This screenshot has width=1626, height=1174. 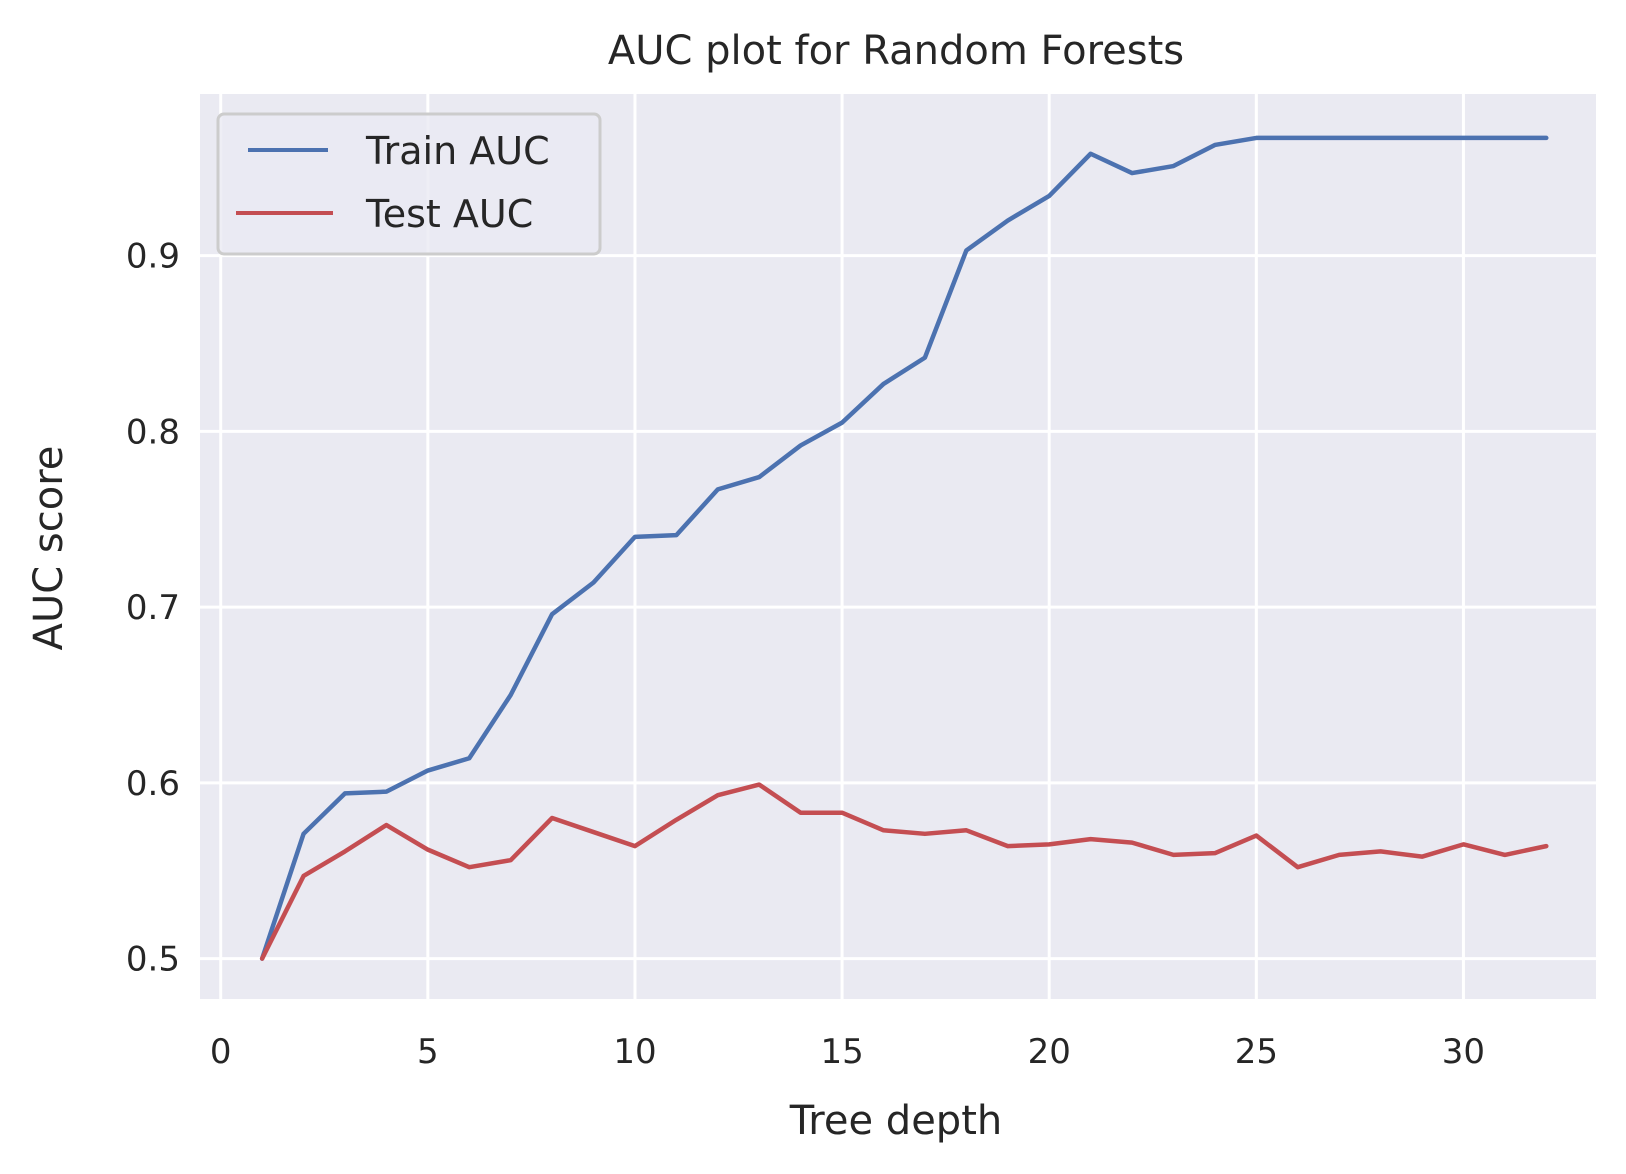 What do you see at coordinates (634, 1052) in the screenshot?
I see `x-tick-label: 10` at bounding box center [634, 1052].